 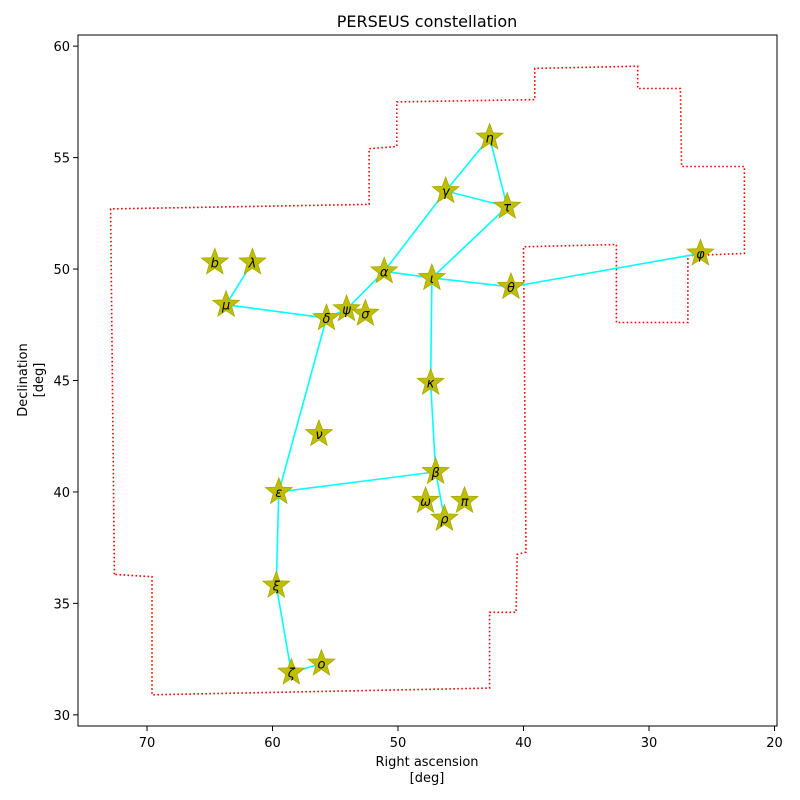 I want to click on y-axis-label-line2: [deg], so click(x=39, y=380).